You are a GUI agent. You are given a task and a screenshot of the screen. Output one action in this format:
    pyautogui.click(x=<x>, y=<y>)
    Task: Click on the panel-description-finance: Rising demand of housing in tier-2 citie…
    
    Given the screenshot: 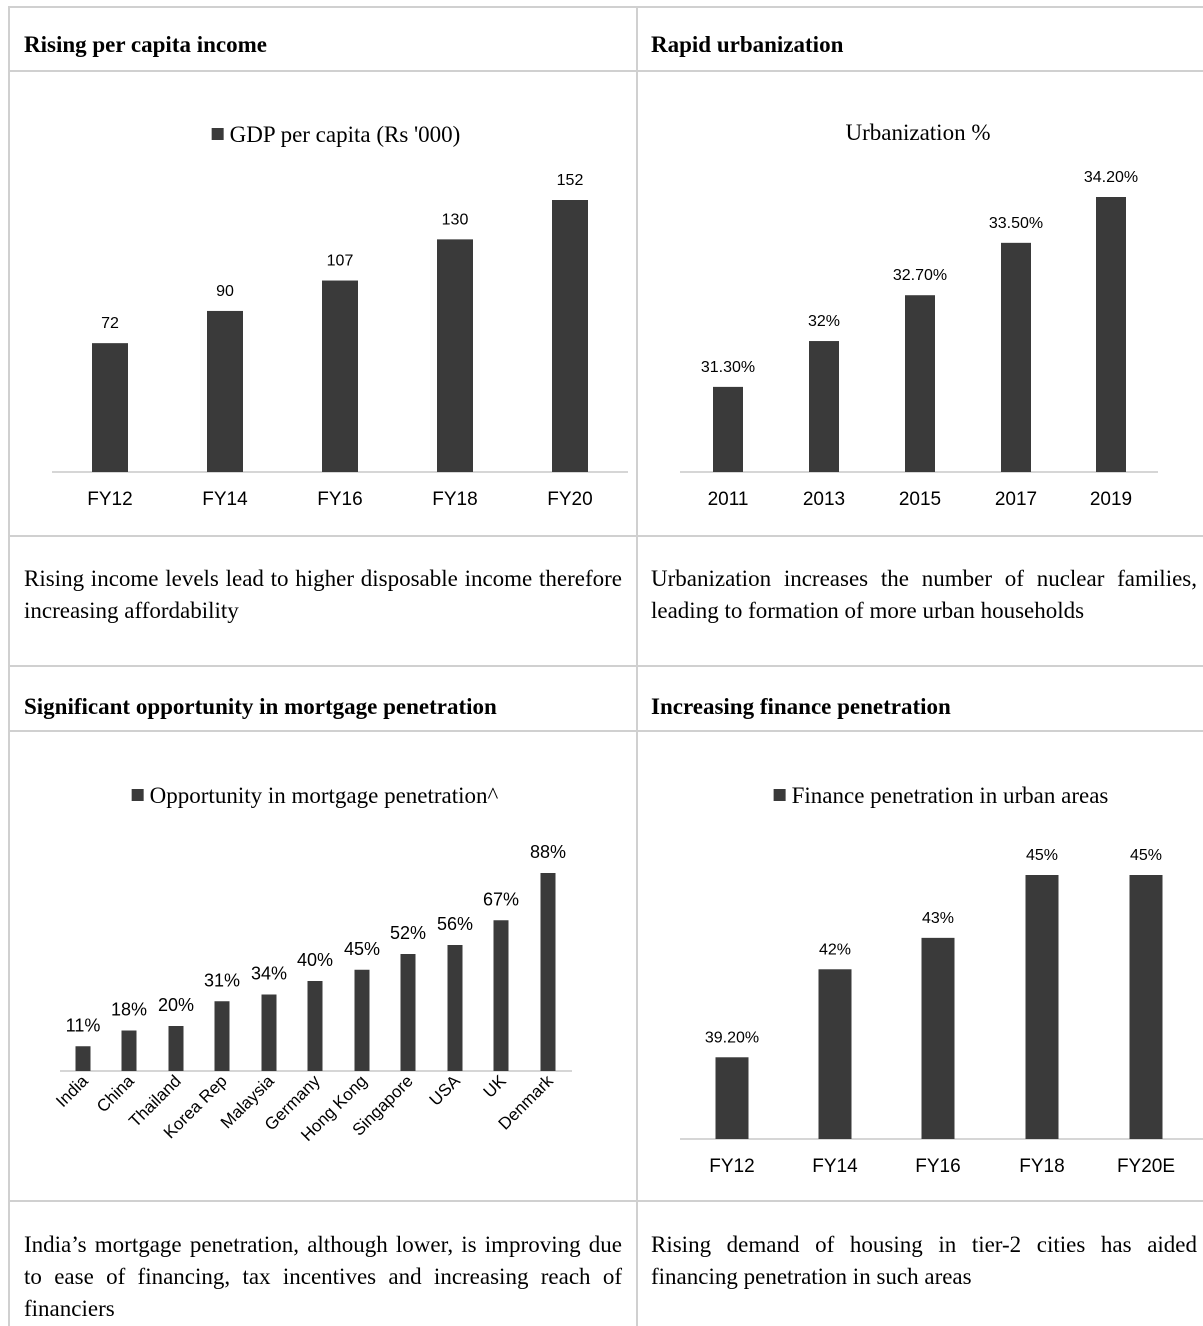 What is the action you would take?
    pyautogui.click(x=924, y=1260)
    